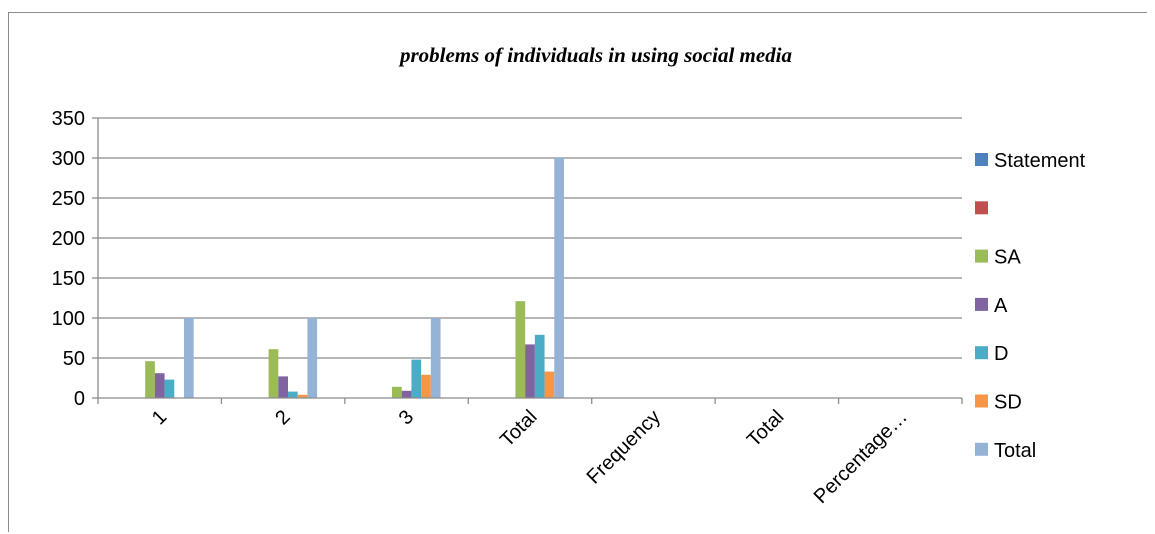 This screenshot has height=534, width=1155. What do you see at coordinates (1030, 306) in the screenshot?
I see `legend: Statement SA A D SD Total` at bounding box center [1030, 306].